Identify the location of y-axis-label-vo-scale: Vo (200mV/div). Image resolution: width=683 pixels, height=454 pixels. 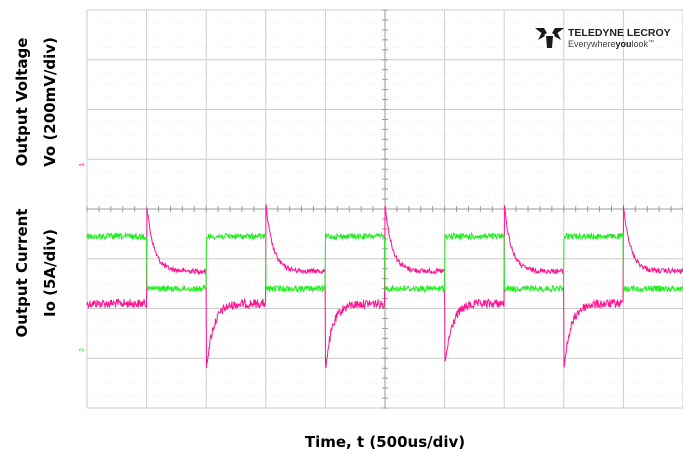
(50, 102).